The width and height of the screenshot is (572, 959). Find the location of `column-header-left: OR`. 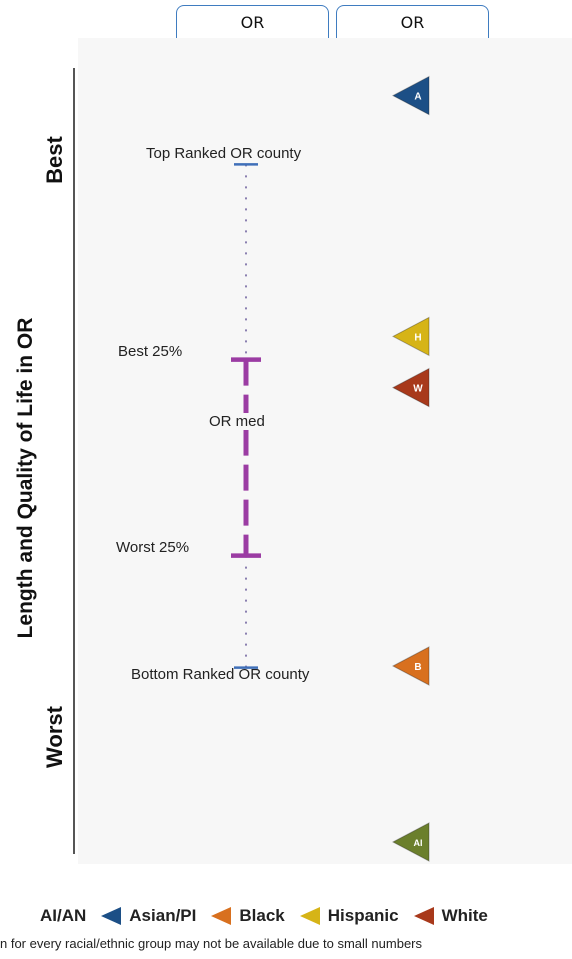

column-header-left: OR is located at coordinates (252, 21).